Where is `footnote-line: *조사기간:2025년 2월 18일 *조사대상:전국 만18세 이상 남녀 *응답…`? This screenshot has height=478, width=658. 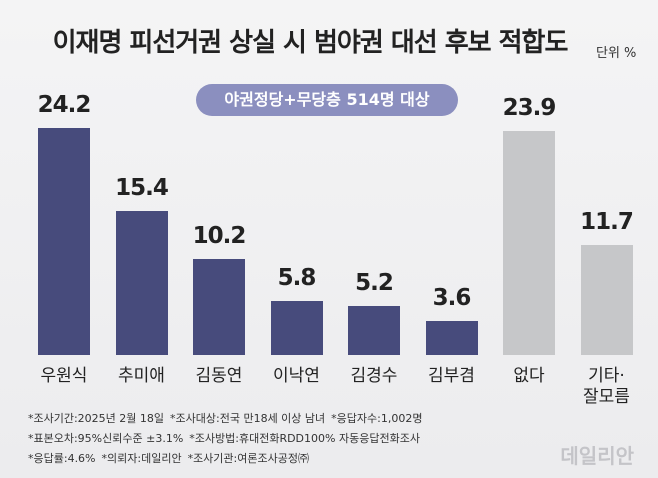
footnote-line: *조사기간:2025년 2월 18일 *조사대상:전국 만18세 이상 남녀 *응답… is located at coordinates (228, 418).